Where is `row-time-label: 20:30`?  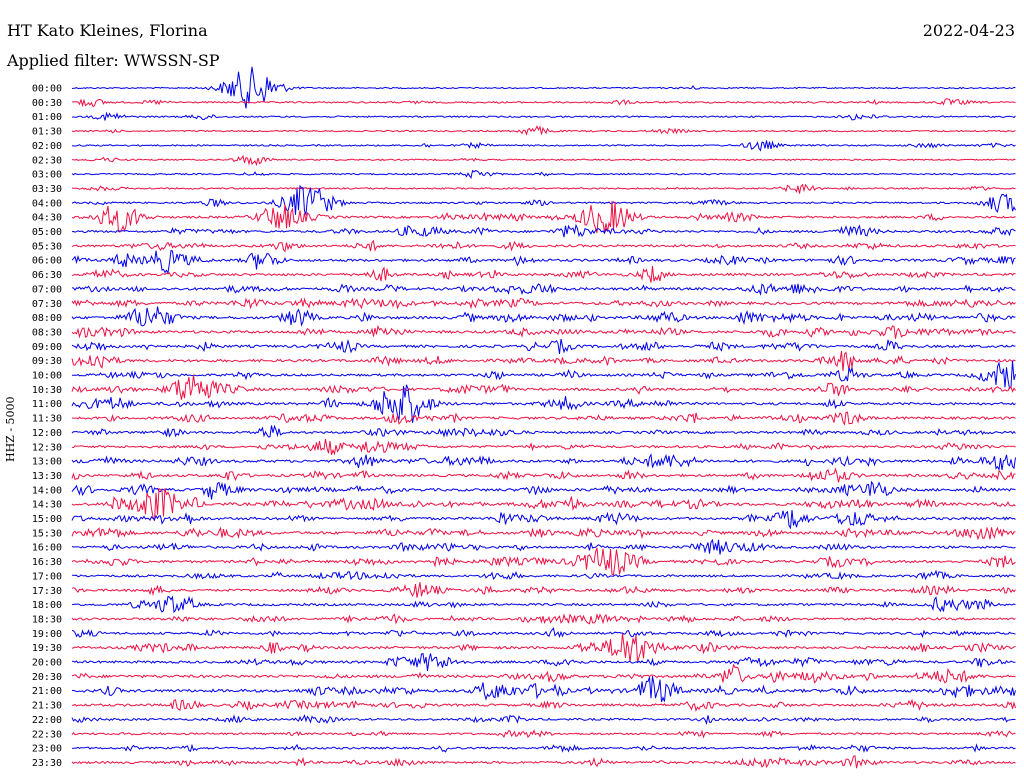 row-time-label: 20:30 is located at coordinates (47, 677).